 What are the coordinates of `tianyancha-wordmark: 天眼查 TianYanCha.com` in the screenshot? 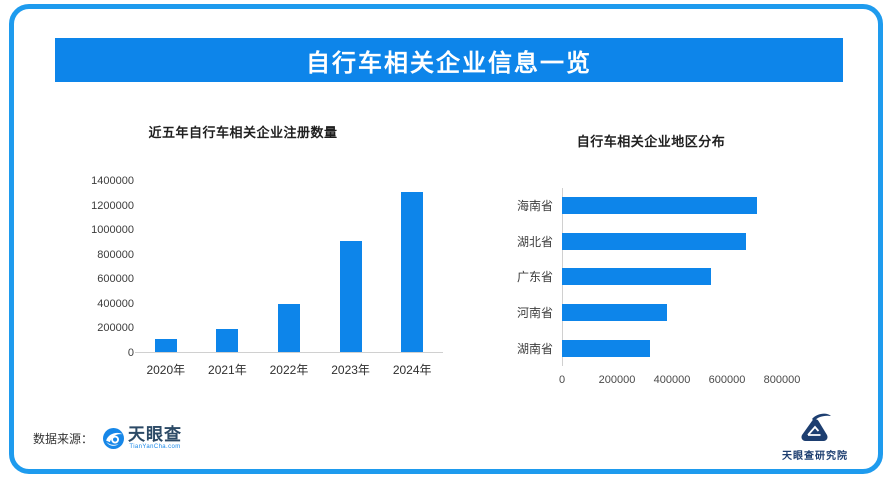 It's located at (155, 438).